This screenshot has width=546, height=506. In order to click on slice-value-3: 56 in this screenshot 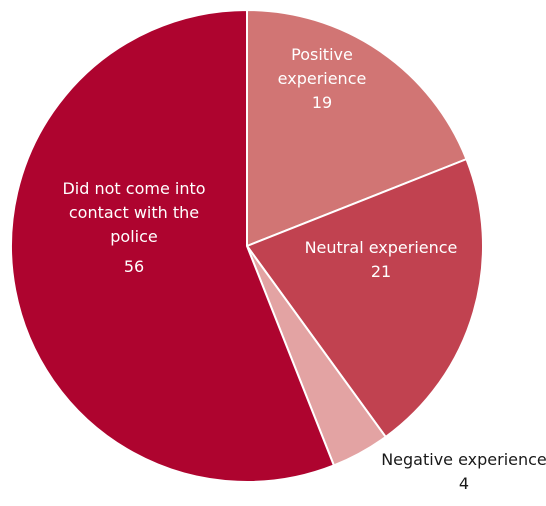, I will do `click(134, 266)`.